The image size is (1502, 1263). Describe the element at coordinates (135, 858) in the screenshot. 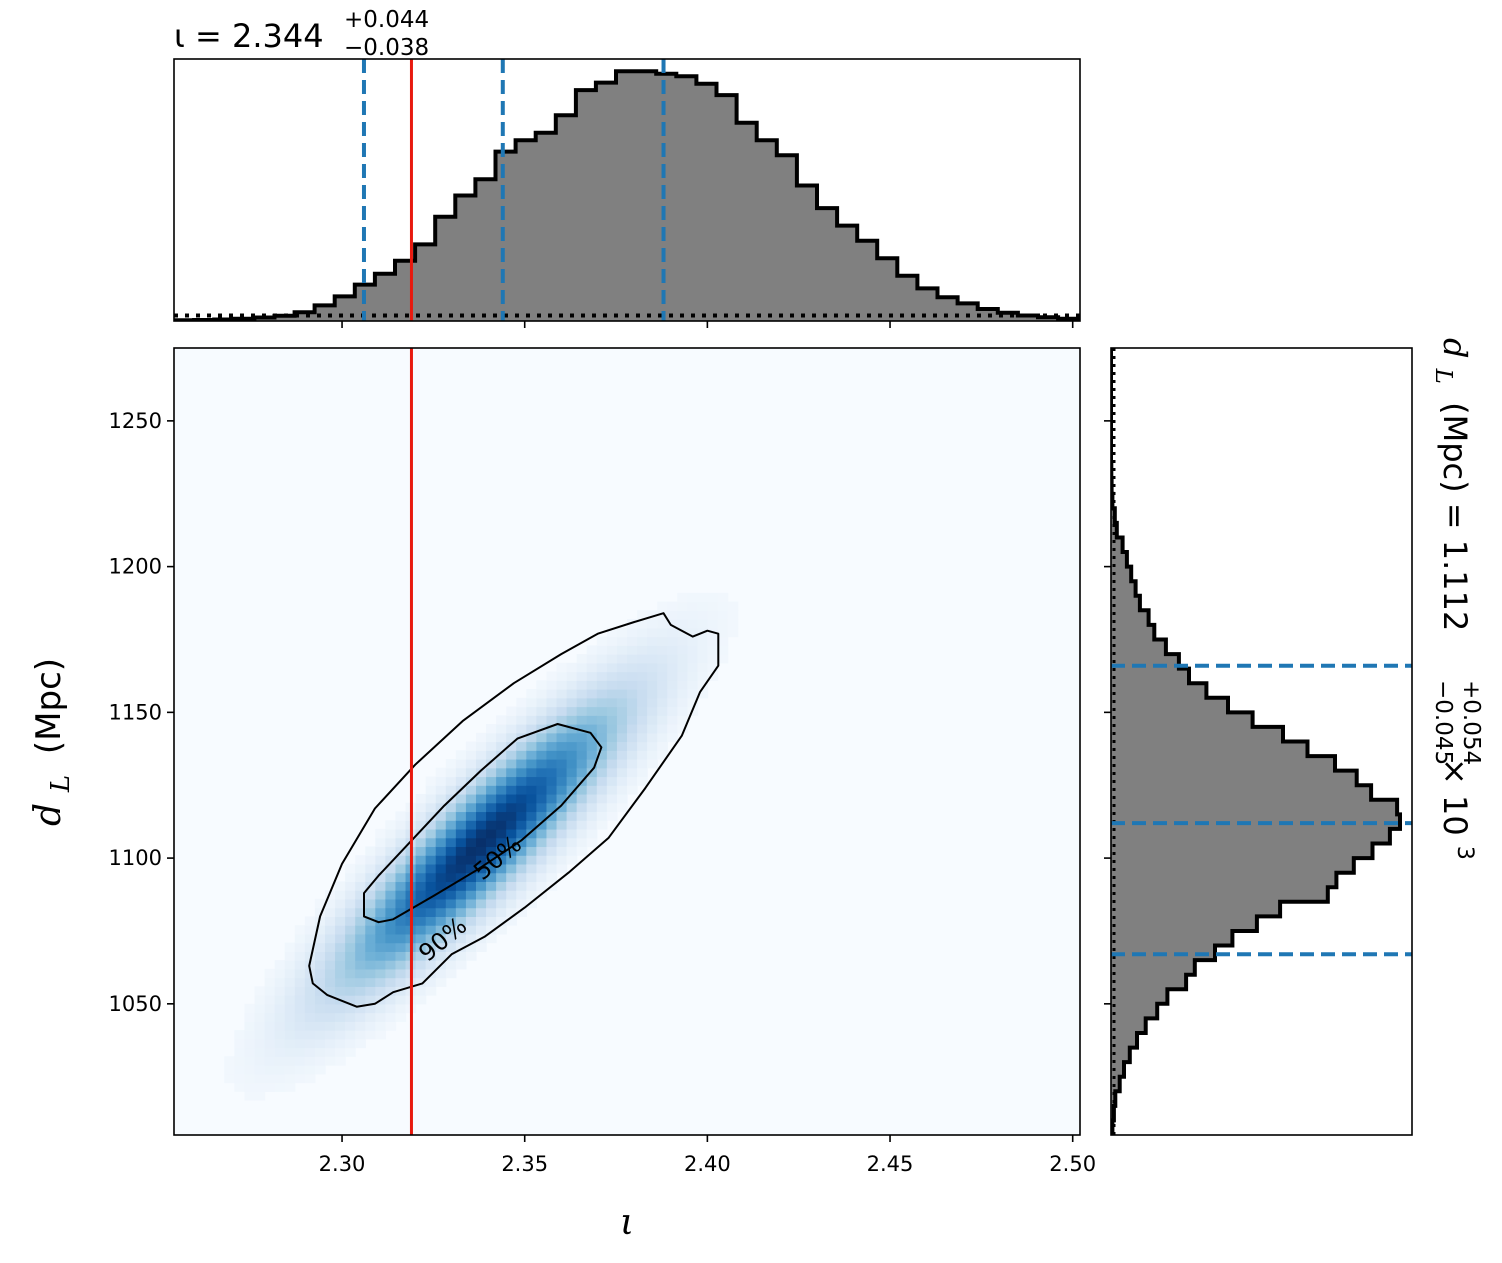

I see `y-tick-label: 1100` at that location.